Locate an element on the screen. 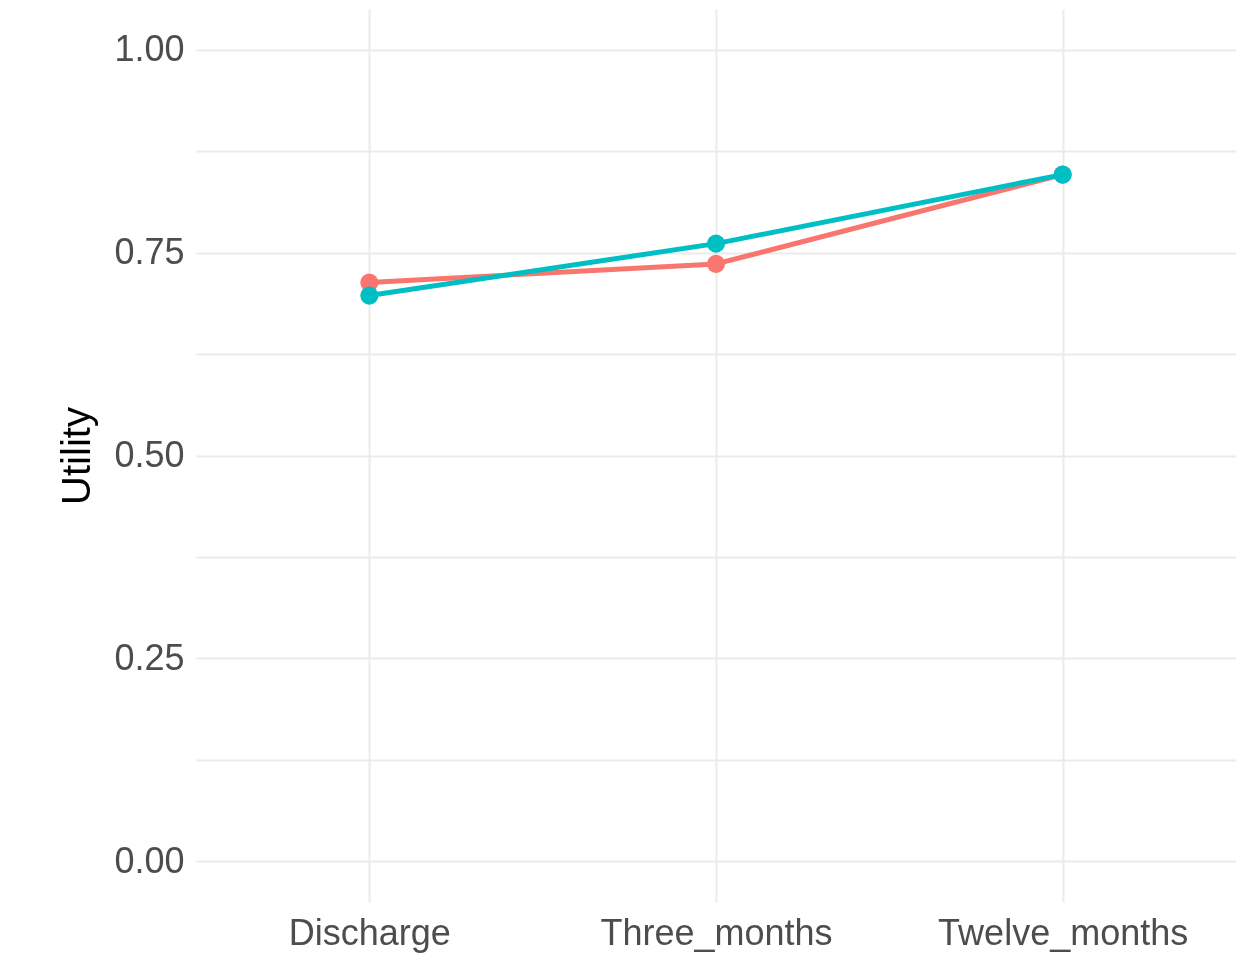  y-tick-label: 1.00 is located at coordinates (149, 49).